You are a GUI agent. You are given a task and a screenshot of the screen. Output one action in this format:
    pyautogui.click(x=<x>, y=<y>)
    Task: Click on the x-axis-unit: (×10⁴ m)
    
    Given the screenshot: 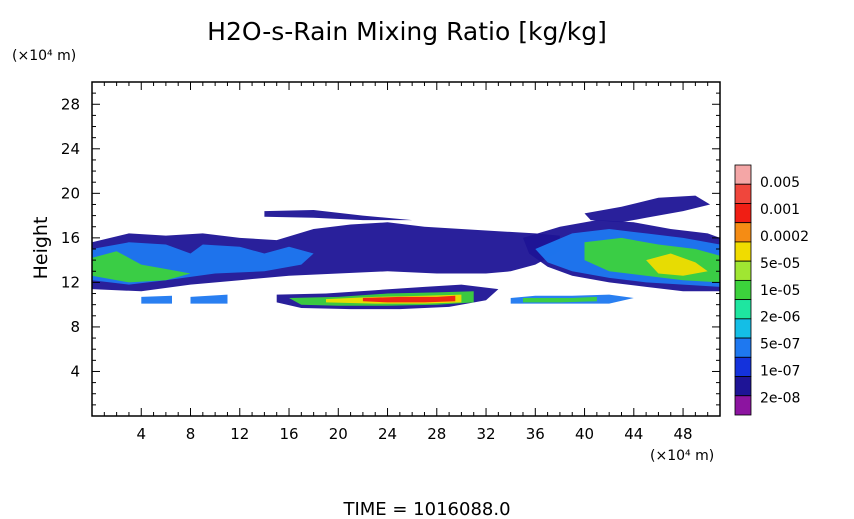 What is the action you would take?
    pyautogui.click(x=682, y=456)
    